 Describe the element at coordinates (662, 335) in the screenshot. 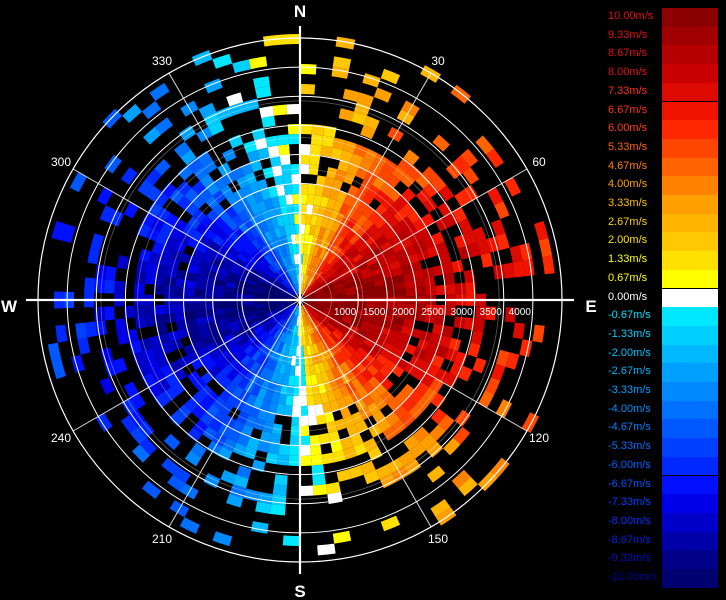

I see `colorbar-entry: -1.33m/s` at that location.